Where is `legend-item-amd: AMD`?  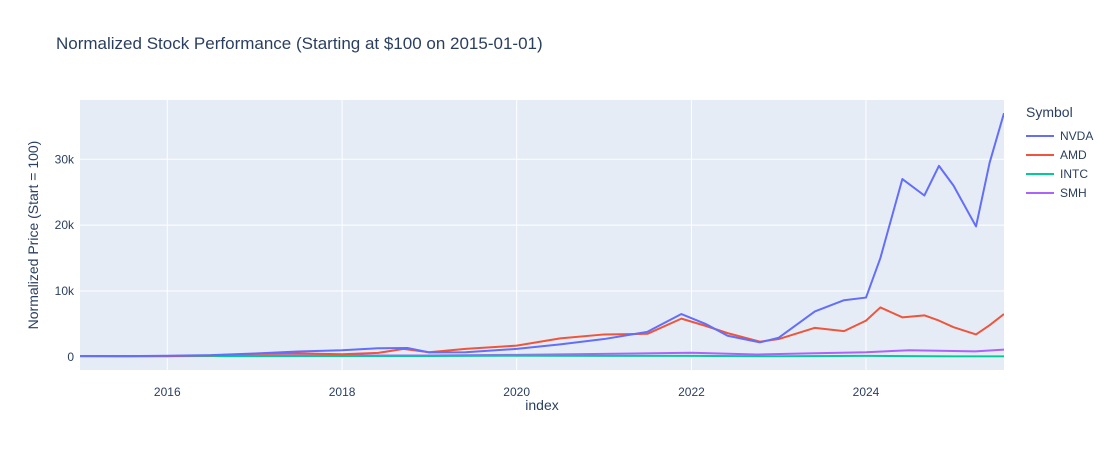 legend-item-amd: AMD is located at coordinates (1059, 154).